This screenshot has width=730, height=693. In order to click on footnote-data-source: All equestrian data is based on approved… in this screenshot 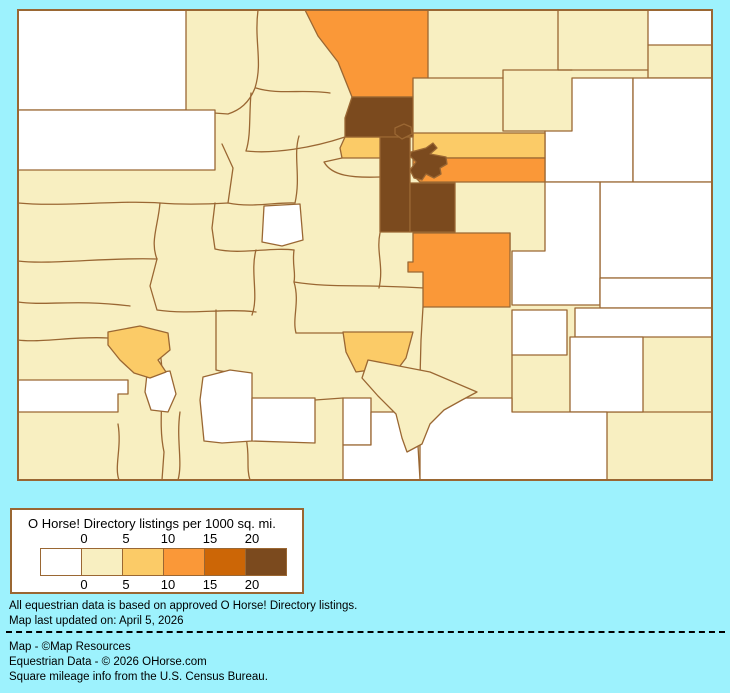, I will do `click(183, 606)`.